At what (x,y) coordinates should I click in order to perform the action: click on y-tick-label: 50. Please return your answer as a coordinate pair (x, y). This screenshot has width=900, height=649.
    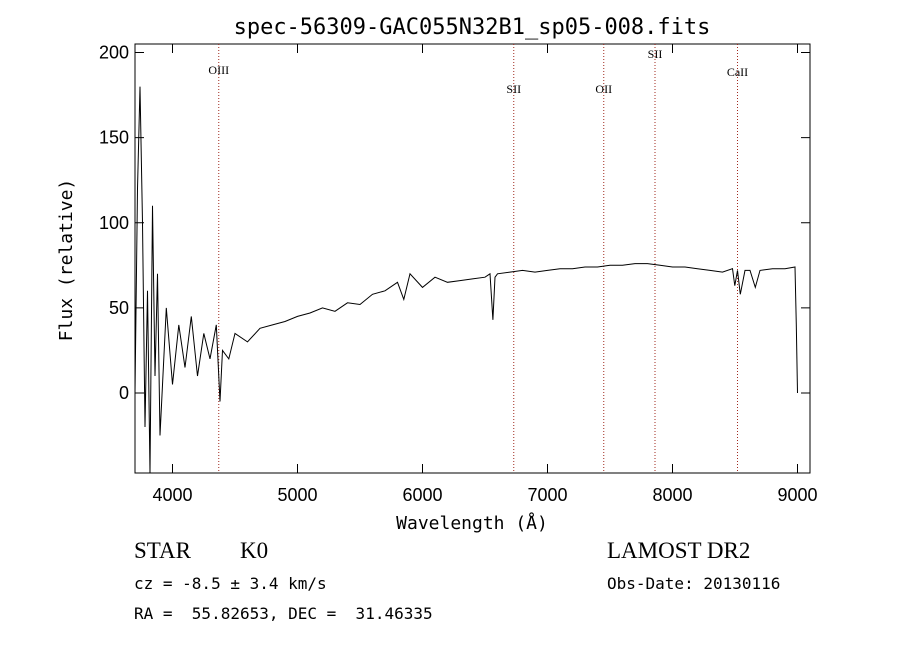
    Looking at the image, I should click on (119, 308).